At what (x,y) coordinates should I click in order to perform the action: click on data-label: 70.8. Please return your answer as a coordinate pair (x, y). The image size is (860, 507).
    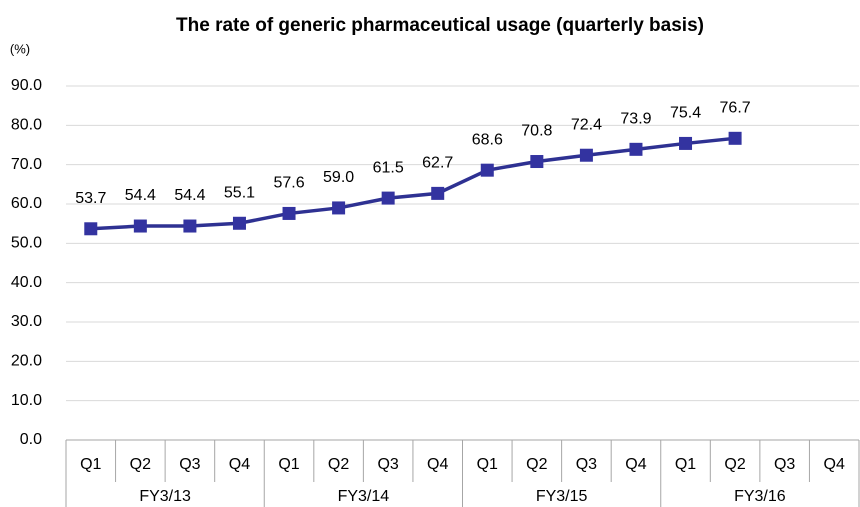
    Looking at the image, I should click on (536, 131).